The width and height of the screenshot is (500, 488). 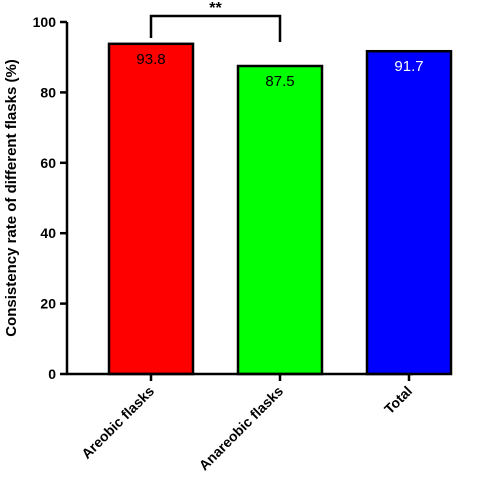 I want to click on significance-bracket: **, so click(x=215, y=21).